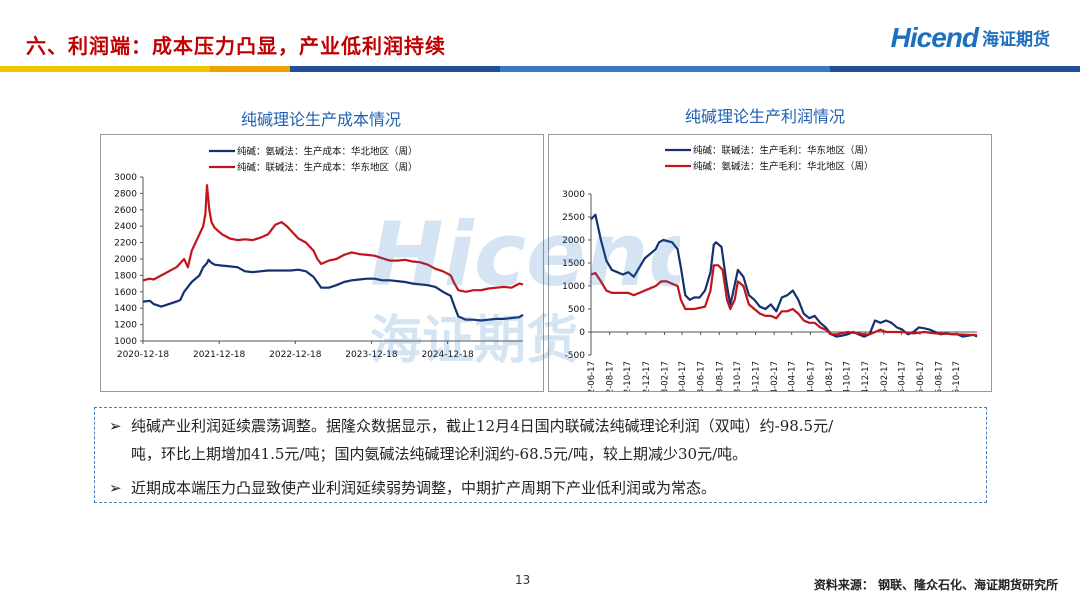 The height and width of the screenshot is (607, 1080). I want to click on note-text-2: 近期成本端压力凸显致使产业利润延续弱势调整，中期扩产周期下产业低利润或为常态。, so click(424, 488).